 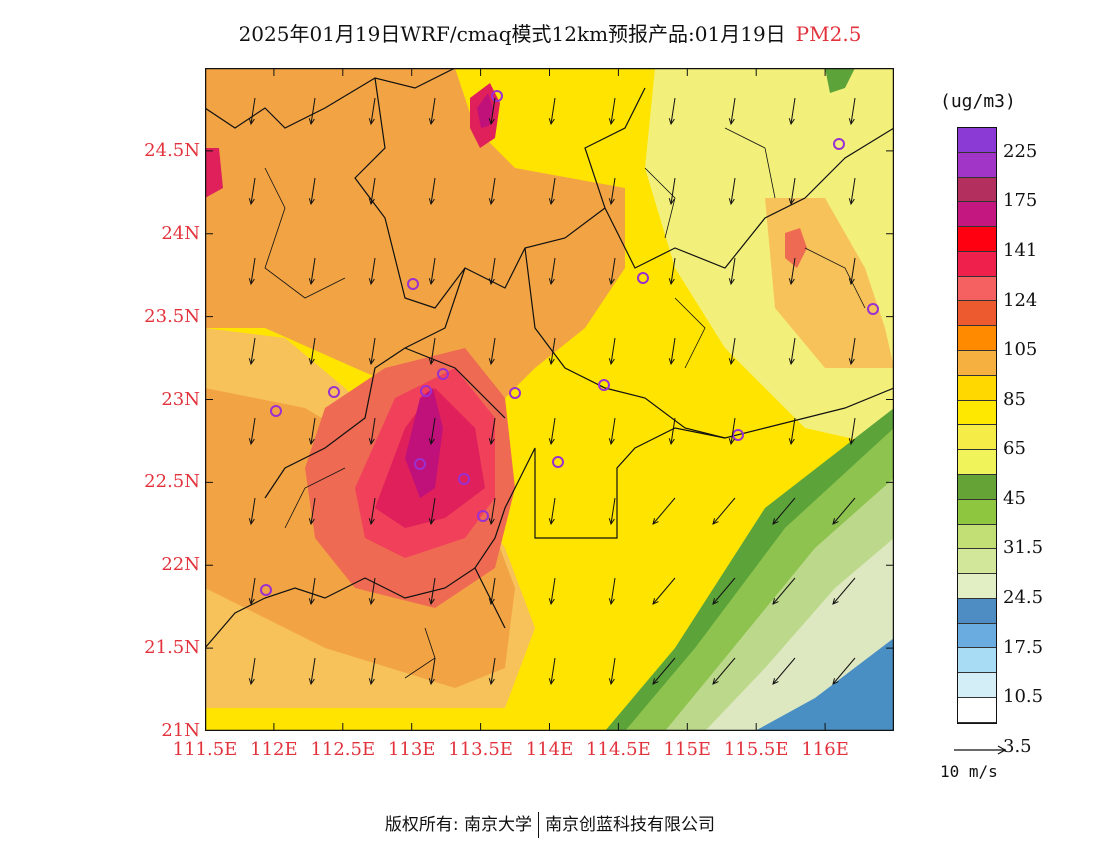 I want to click on pollution-hotspot-west, so click(x=214, y=173).